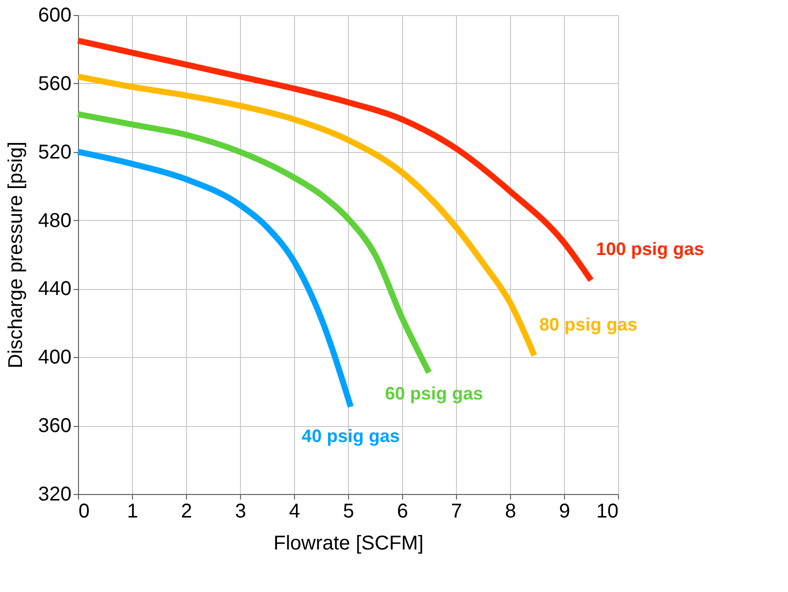 The height and width of the screenshot is (592, 788). I want to click on series-label: 80 psig gas, so click(588, 324).